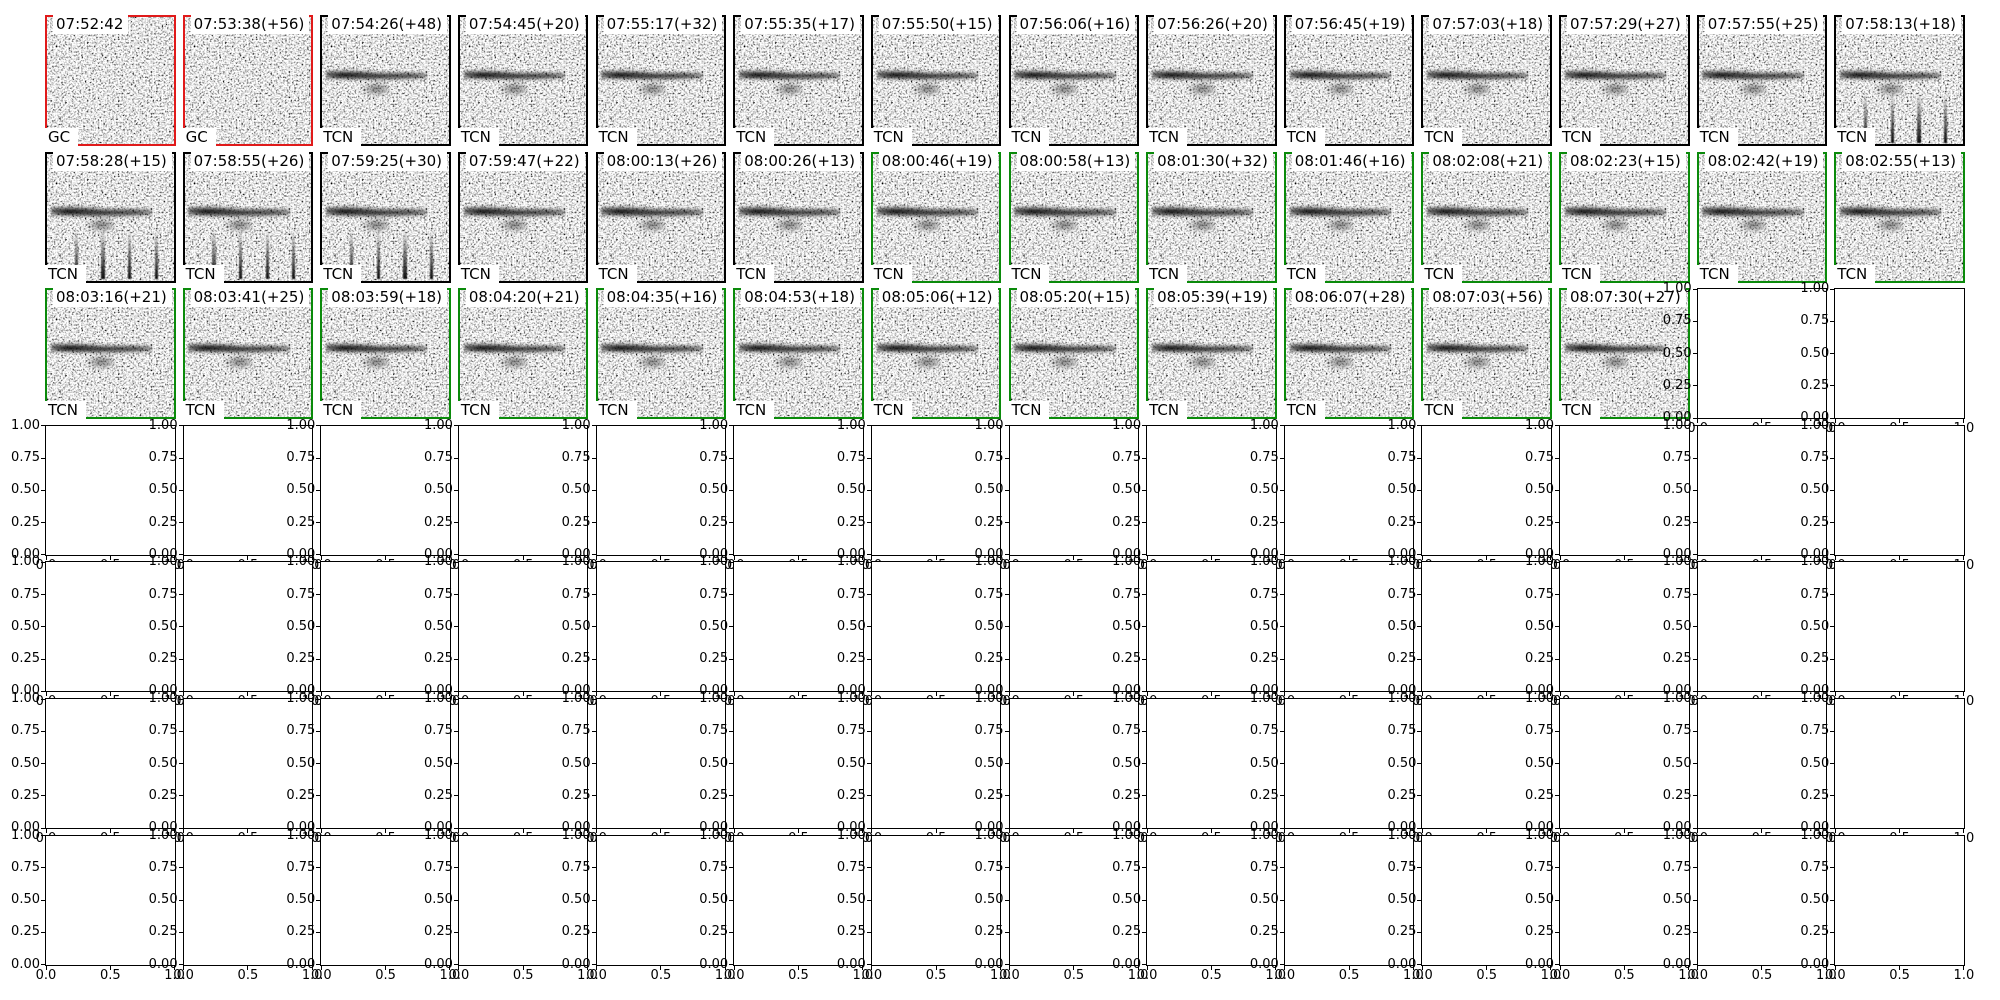  I want to click on panel-title: 08:04:20(+21), so click(525, 298).